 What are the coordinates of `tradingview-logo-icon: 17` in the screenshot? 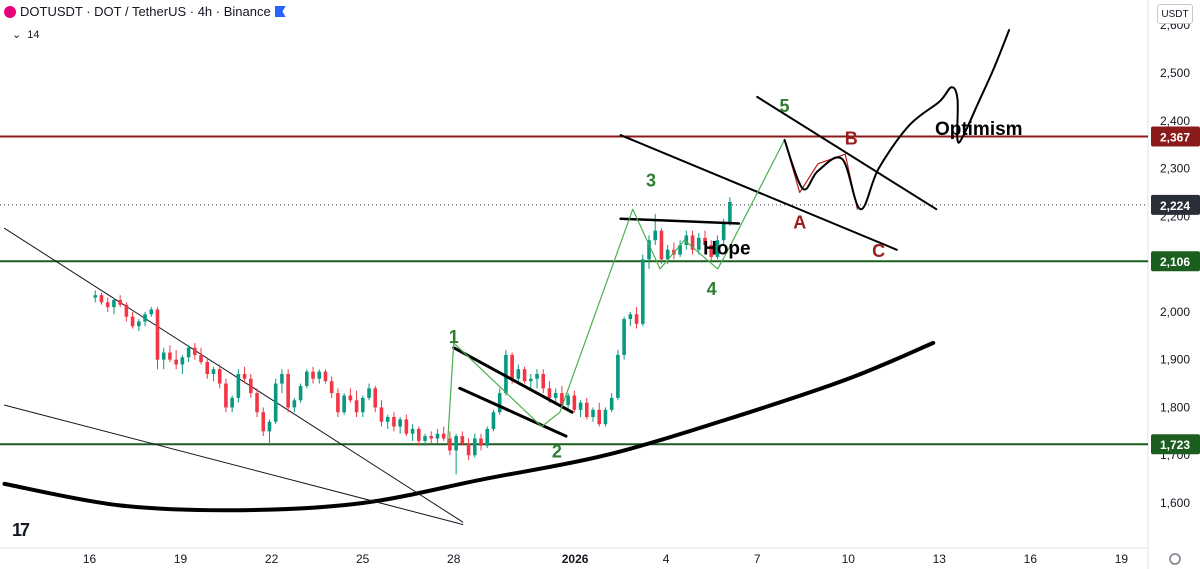 It's located at (21, 530).